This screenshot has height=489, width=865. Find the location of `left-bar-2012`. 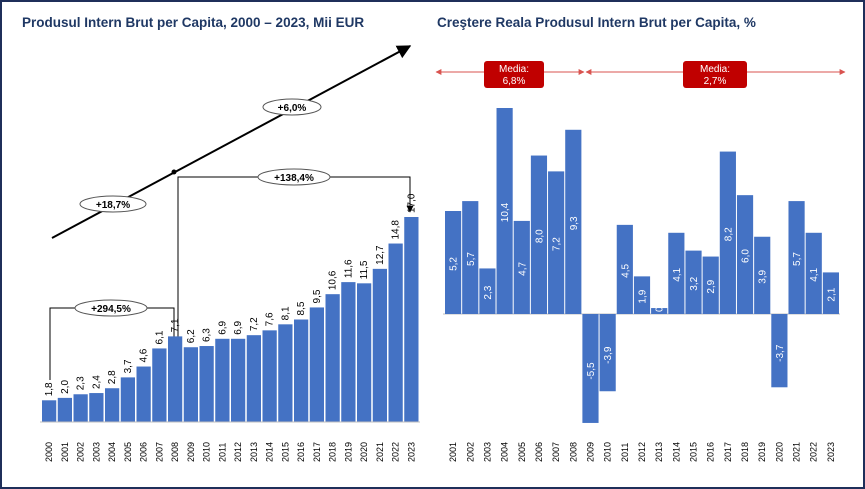

left-bar-2012 is located at coordinates (238, 380).